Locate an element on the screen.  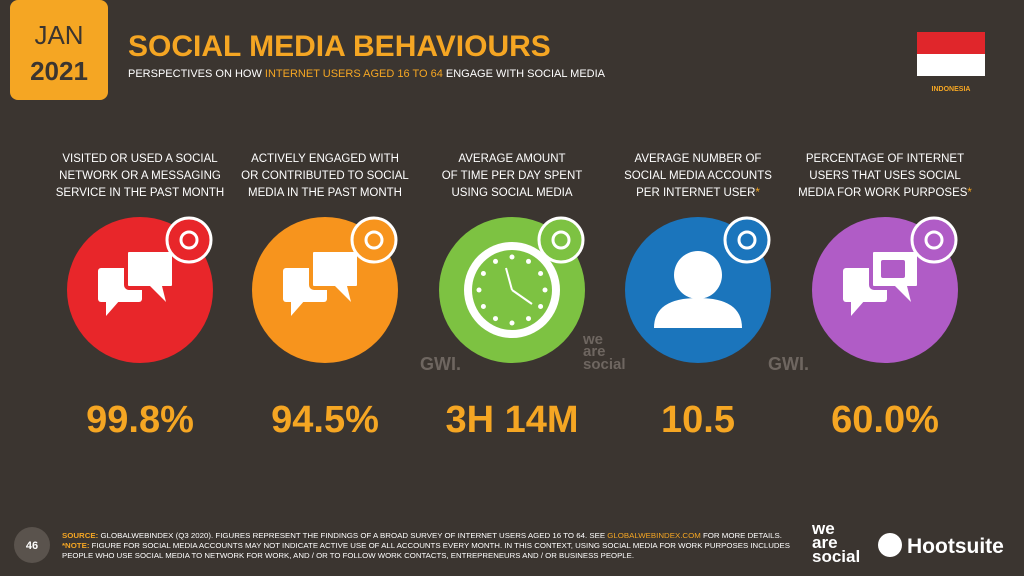
source-text: FOR MORE DETAILS. is located at coordinates (741, 536).